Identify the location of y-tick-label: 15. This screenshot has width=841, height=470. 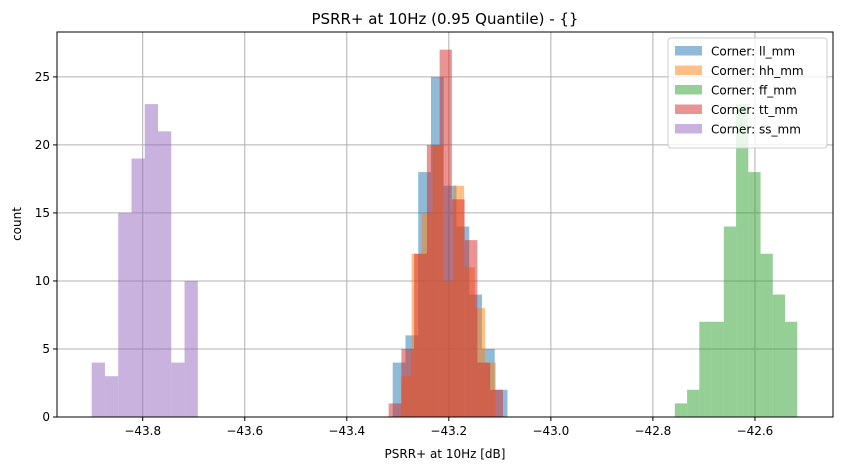
(42, 213).